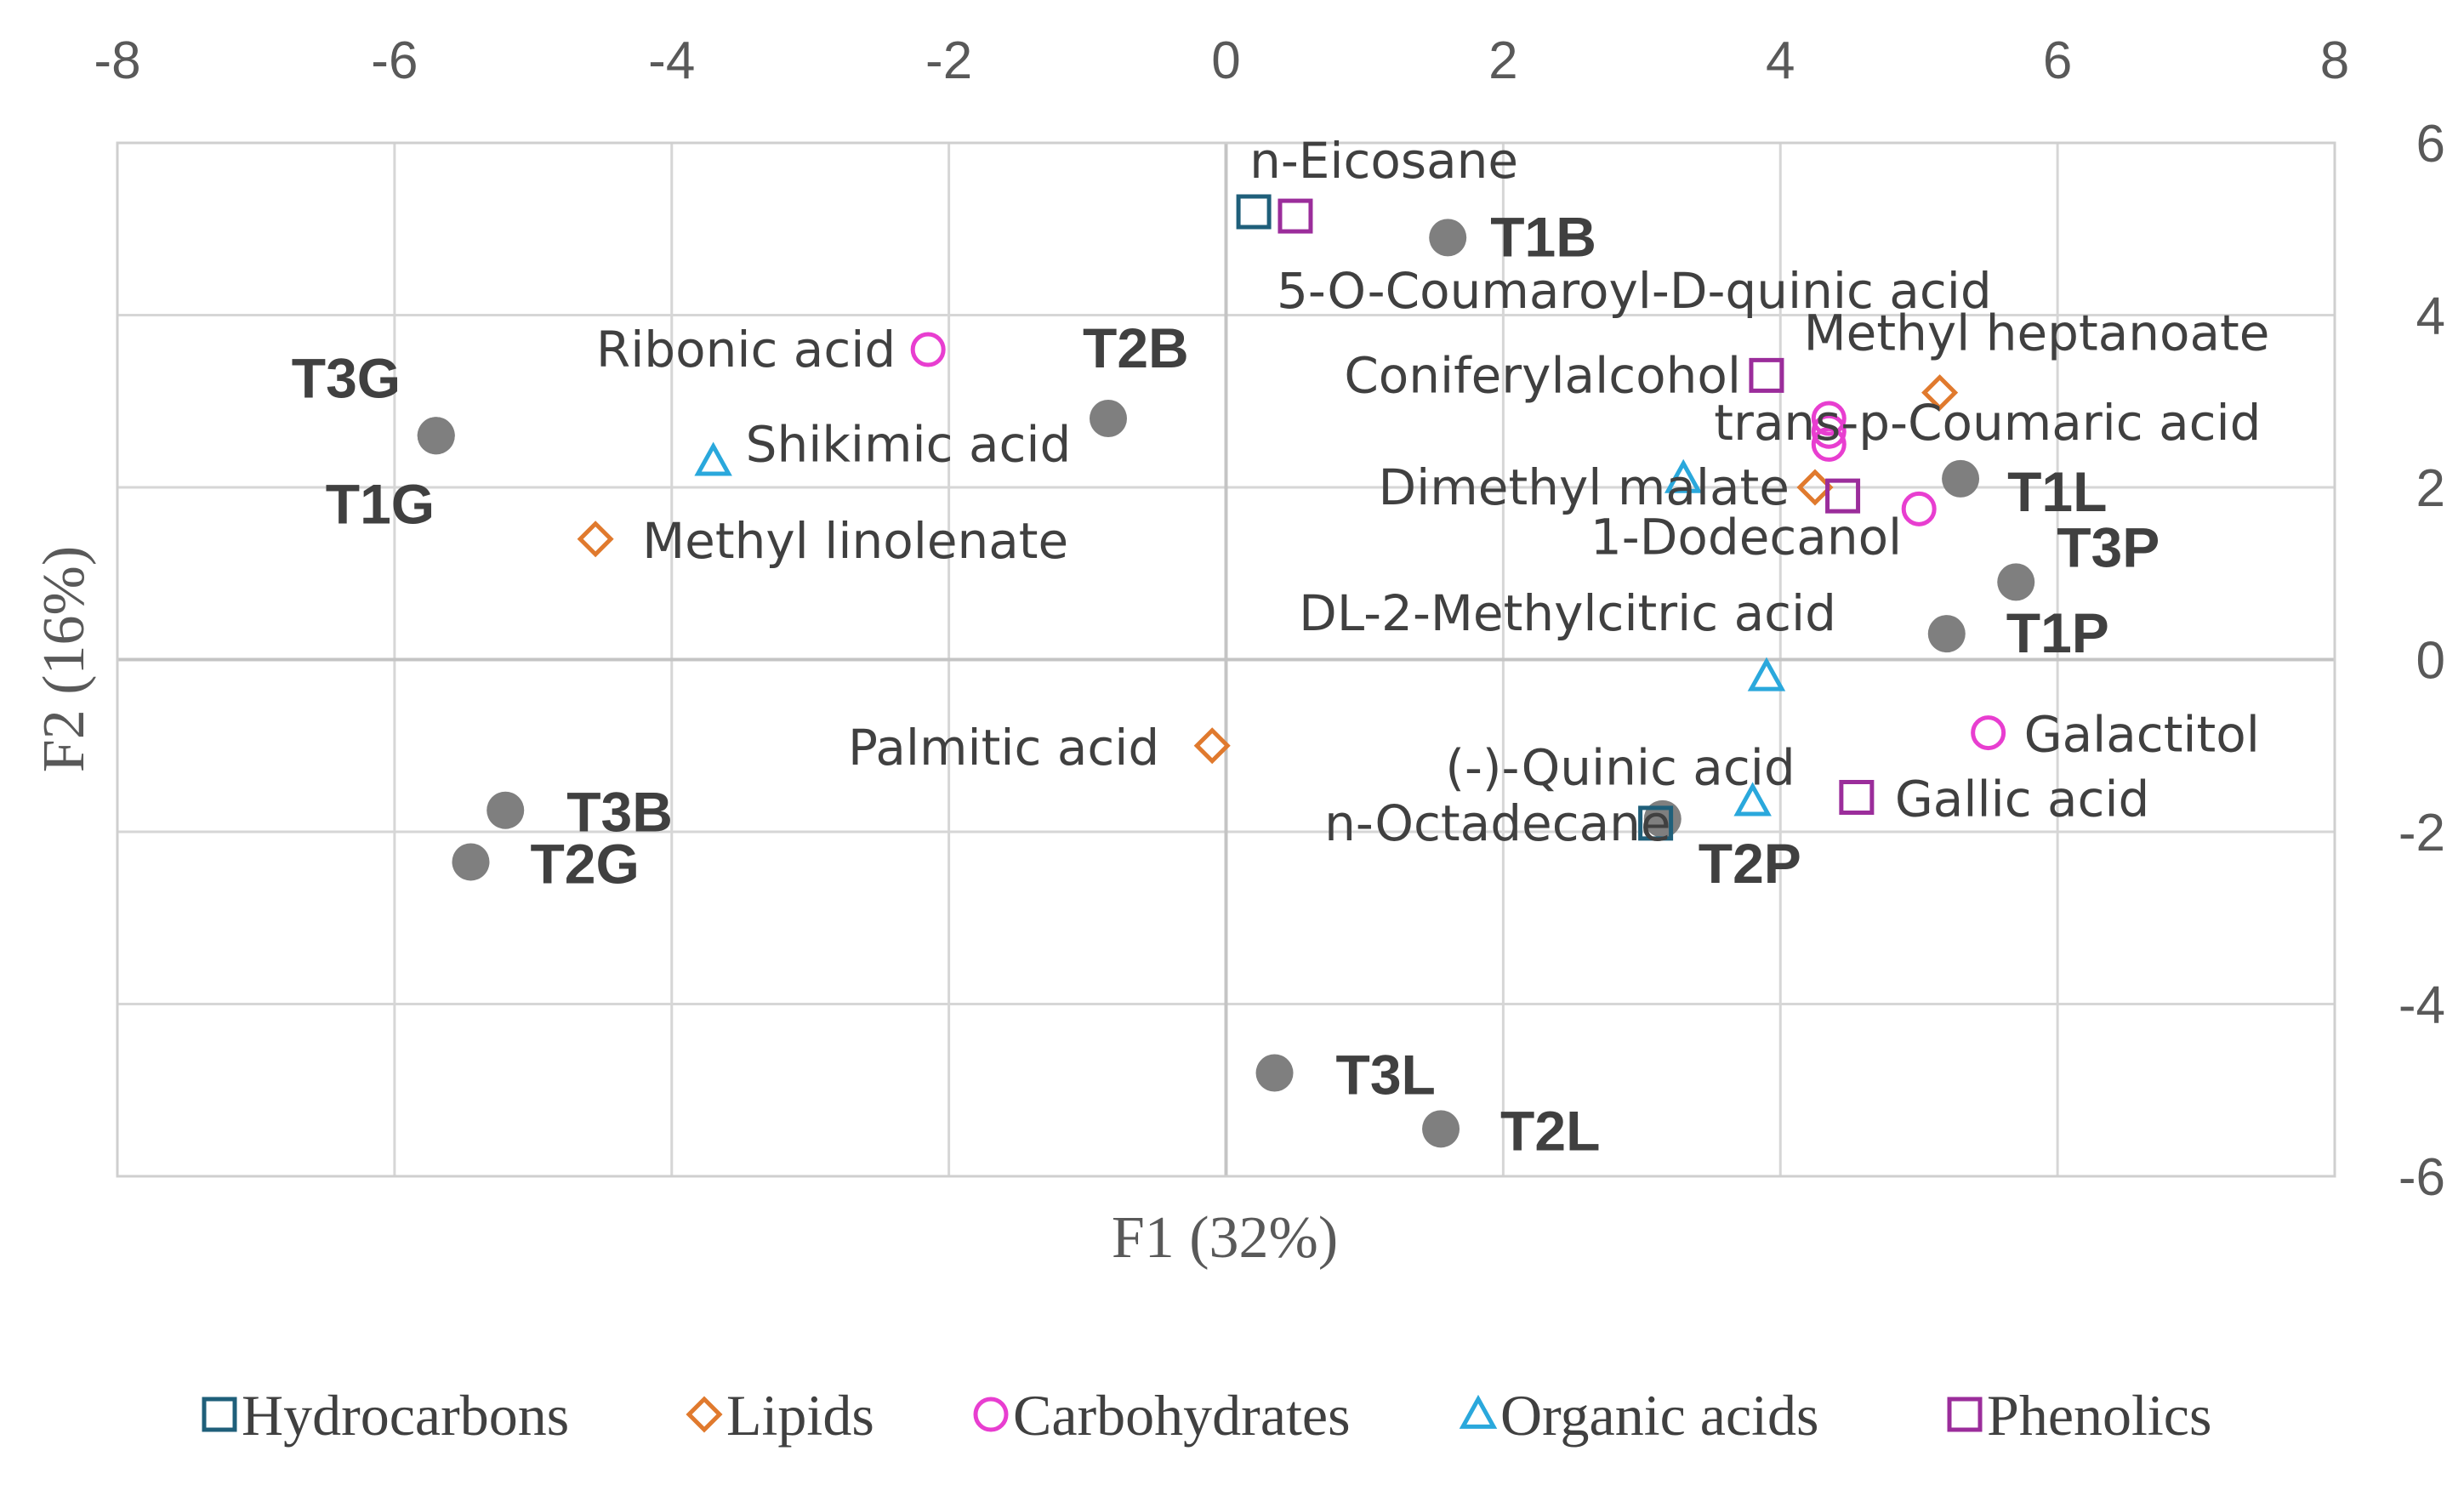 The height and width of the screenshot is (1485, 2464). What do you see at coordinates (1550, 1130) in the screenshot?
I see `sample-label: T2L` at bounding box center [1550, 1130].